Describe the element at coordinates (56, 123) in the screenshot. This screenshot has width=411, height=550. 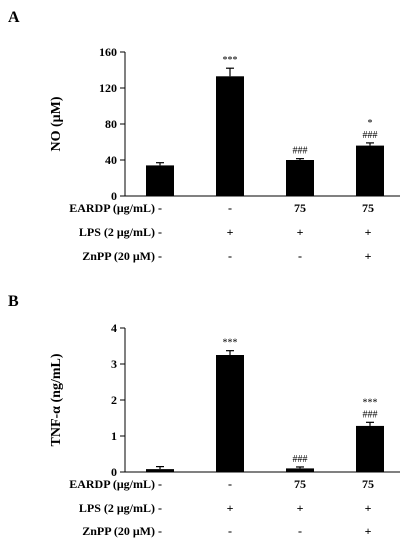
I see `y-axis-label-a: NO (μM)` at that location.